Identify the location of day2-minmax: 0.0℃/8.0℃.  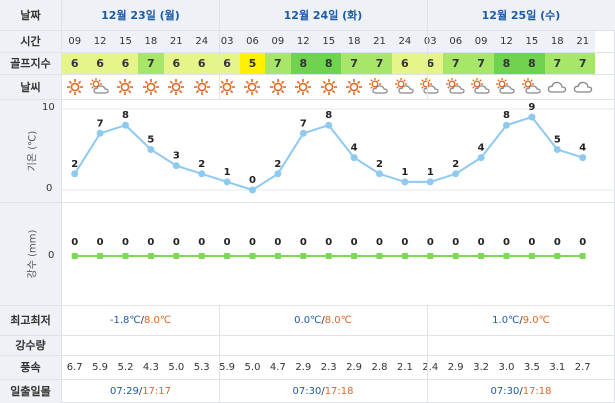
(323, 320).